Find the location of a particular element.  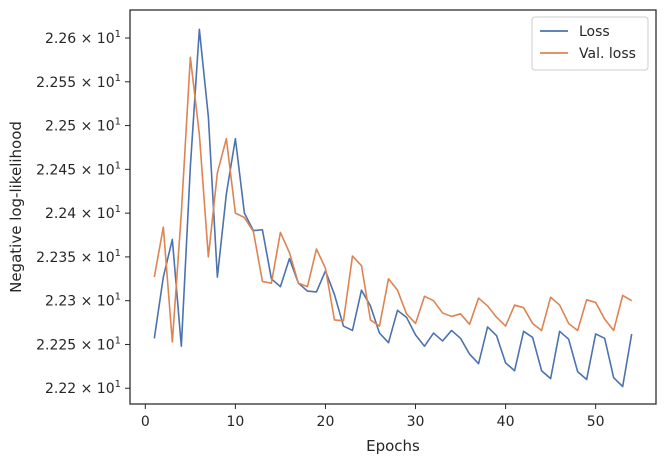

y-tick-label: 2.24 × 10¹ is located at coordinates (83, 213).